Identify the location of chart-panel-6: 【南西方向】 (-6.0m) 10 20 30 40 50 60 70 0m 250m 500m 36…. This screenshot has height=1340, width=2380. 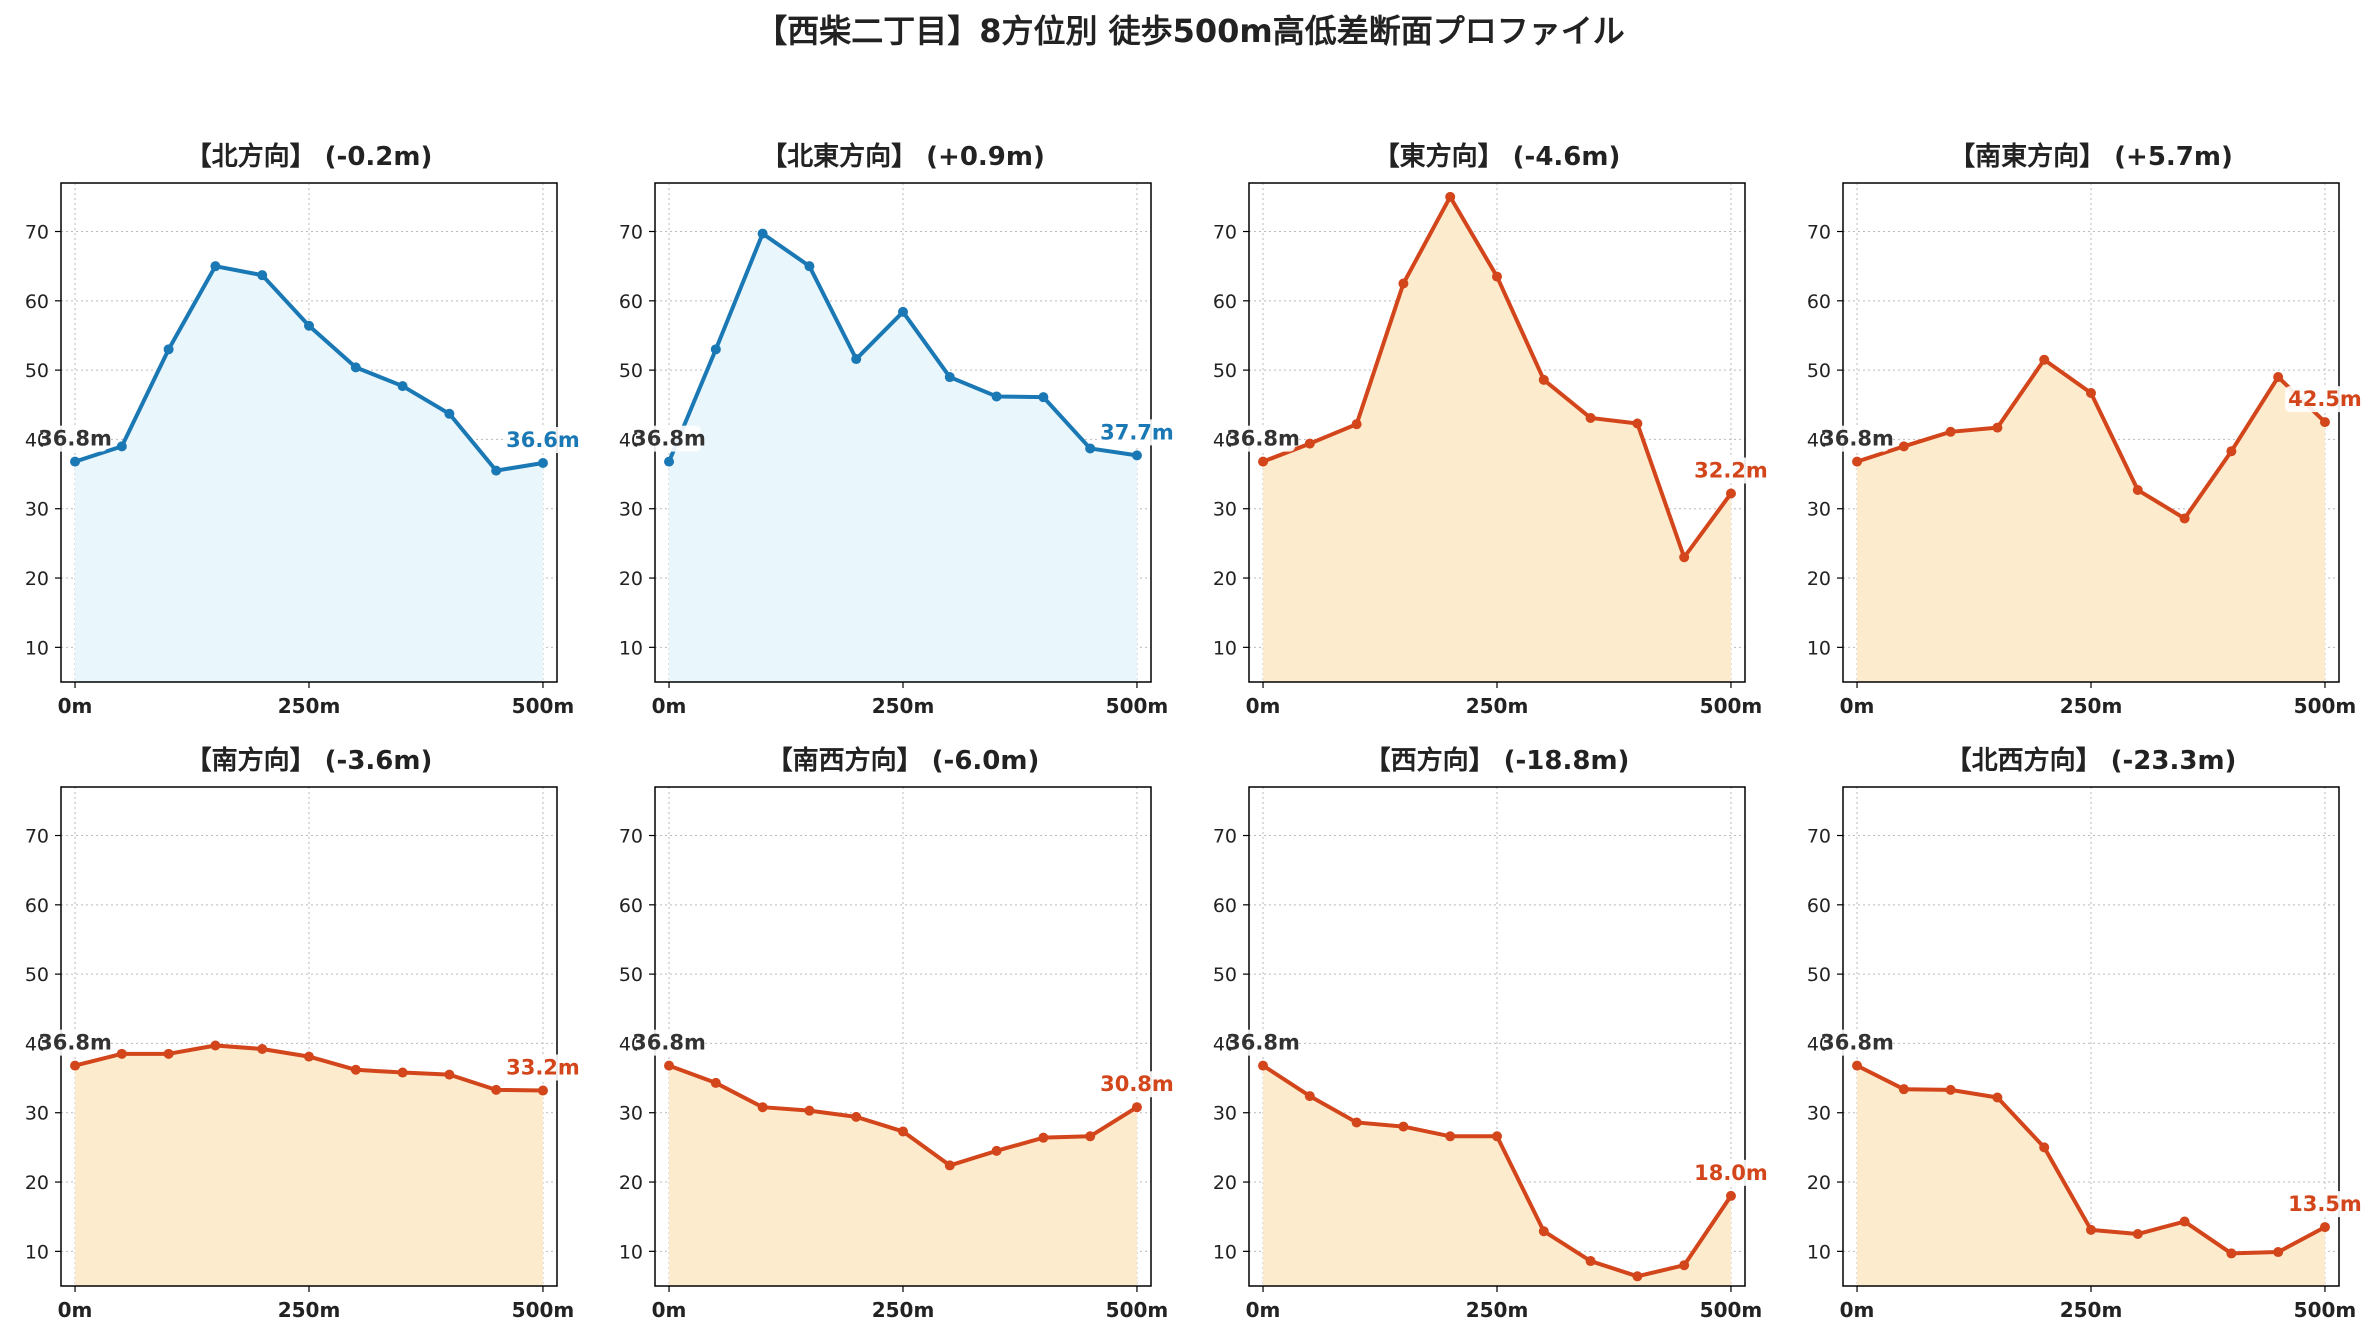
(898, 1033).